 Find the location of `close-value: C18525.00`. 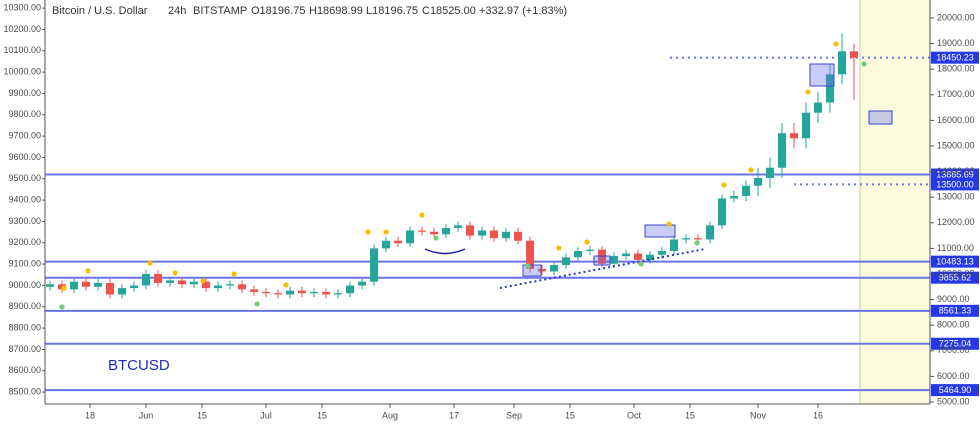

close-value: C18525.00 is located at coordinates (449, 11).